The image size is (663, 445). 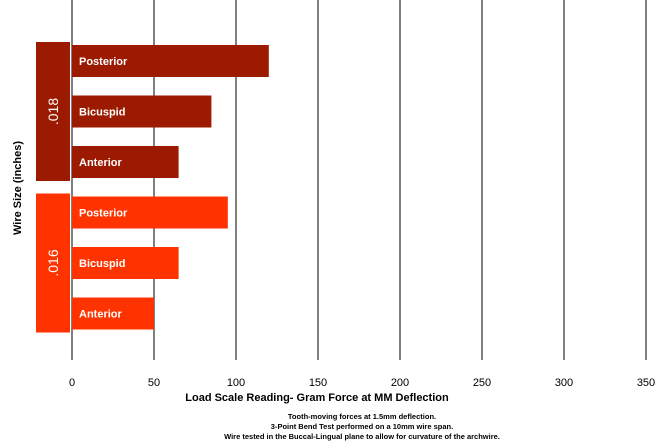 What do you see at coordinates (400, 383) in the screenshot?
I see `x-tick-label: 200` at bounding box center [400, 383].